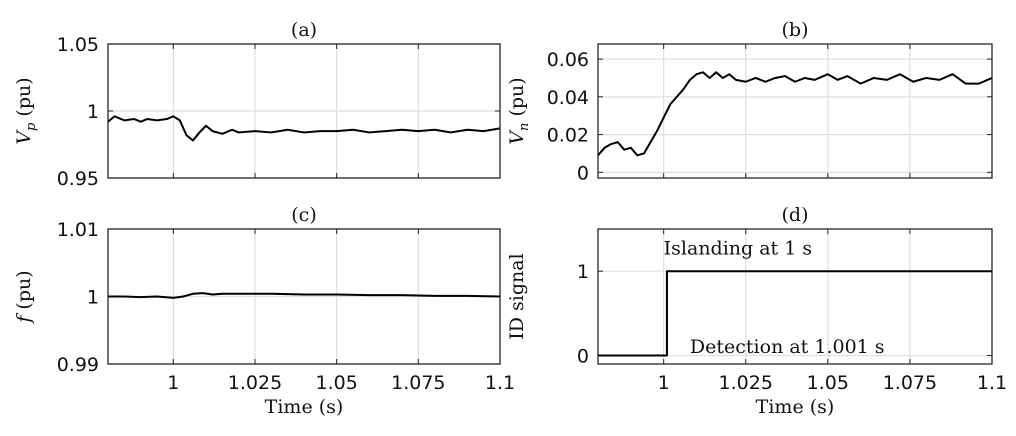 The width and height of the screenshot is (1016, 436). What do you see at coordinates (304, 111) in the screenshot?
I see `panel-a-axes-frame` at bounding box center [304, 111].